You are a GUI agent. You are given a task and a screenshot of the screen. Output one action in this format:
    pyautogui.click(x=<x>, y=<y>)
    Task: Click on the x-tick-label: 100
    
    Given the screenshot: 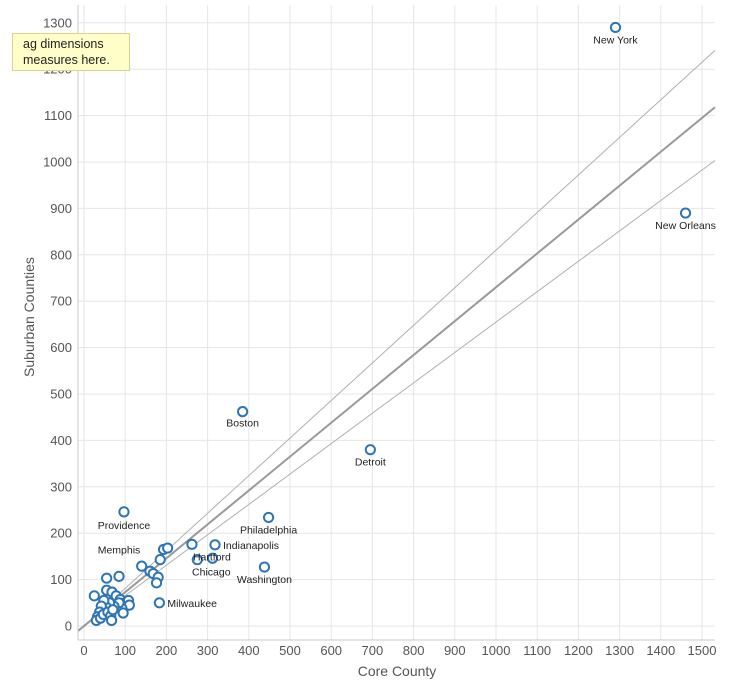 What is the action you would take?
    pyautogui.click(x=125, y=650)
    